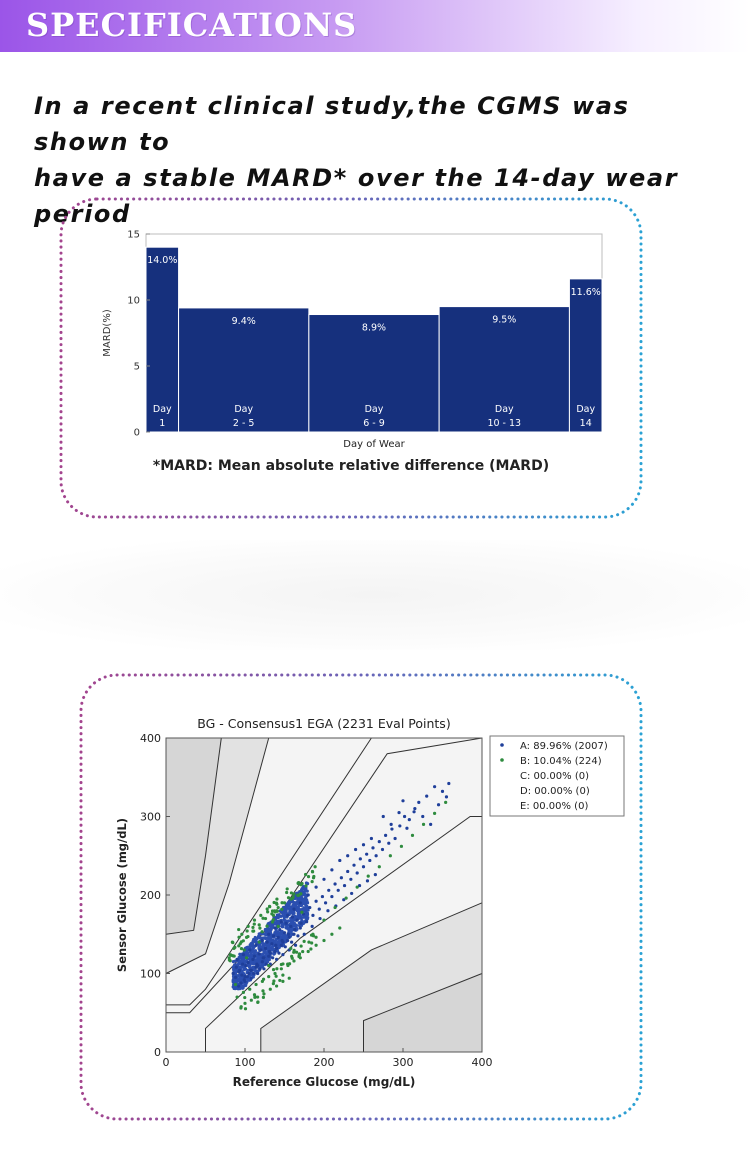 The width and height of the screenshot is (750, 1149). What do you see at coordinates (502, 745) in the screenshot?
I see `legend-marker` at bounding box center [502, 745].